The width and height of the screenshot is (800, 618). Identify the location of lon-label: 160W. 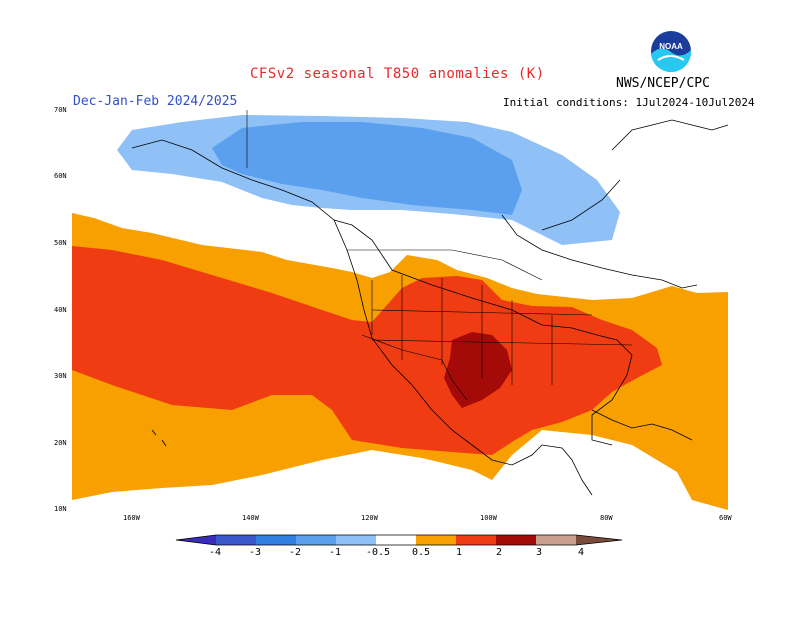
(131, 518).